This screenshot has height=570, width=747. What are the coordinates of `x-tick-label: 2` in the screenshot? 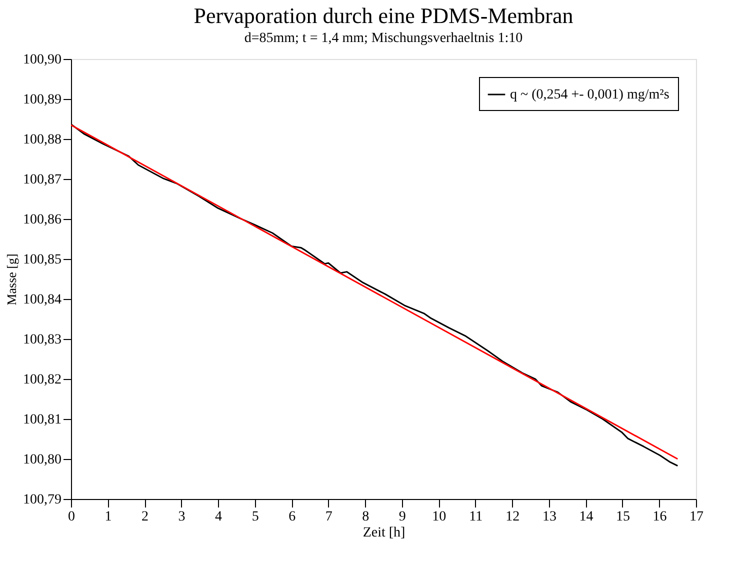 It's located at (145, 517).